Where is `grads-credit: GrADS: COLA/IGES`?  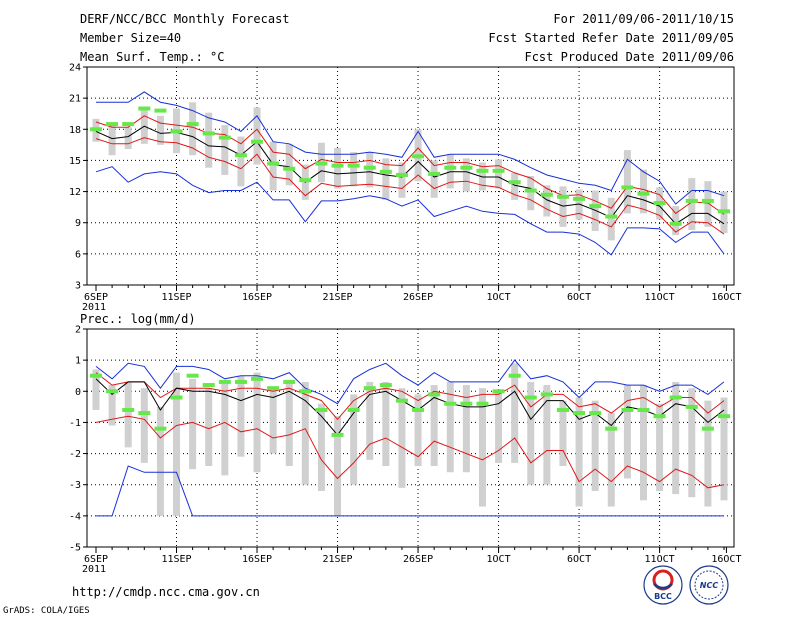 grads-credit: GrADS: COLA/IGES is located at coordinates (46, 611).